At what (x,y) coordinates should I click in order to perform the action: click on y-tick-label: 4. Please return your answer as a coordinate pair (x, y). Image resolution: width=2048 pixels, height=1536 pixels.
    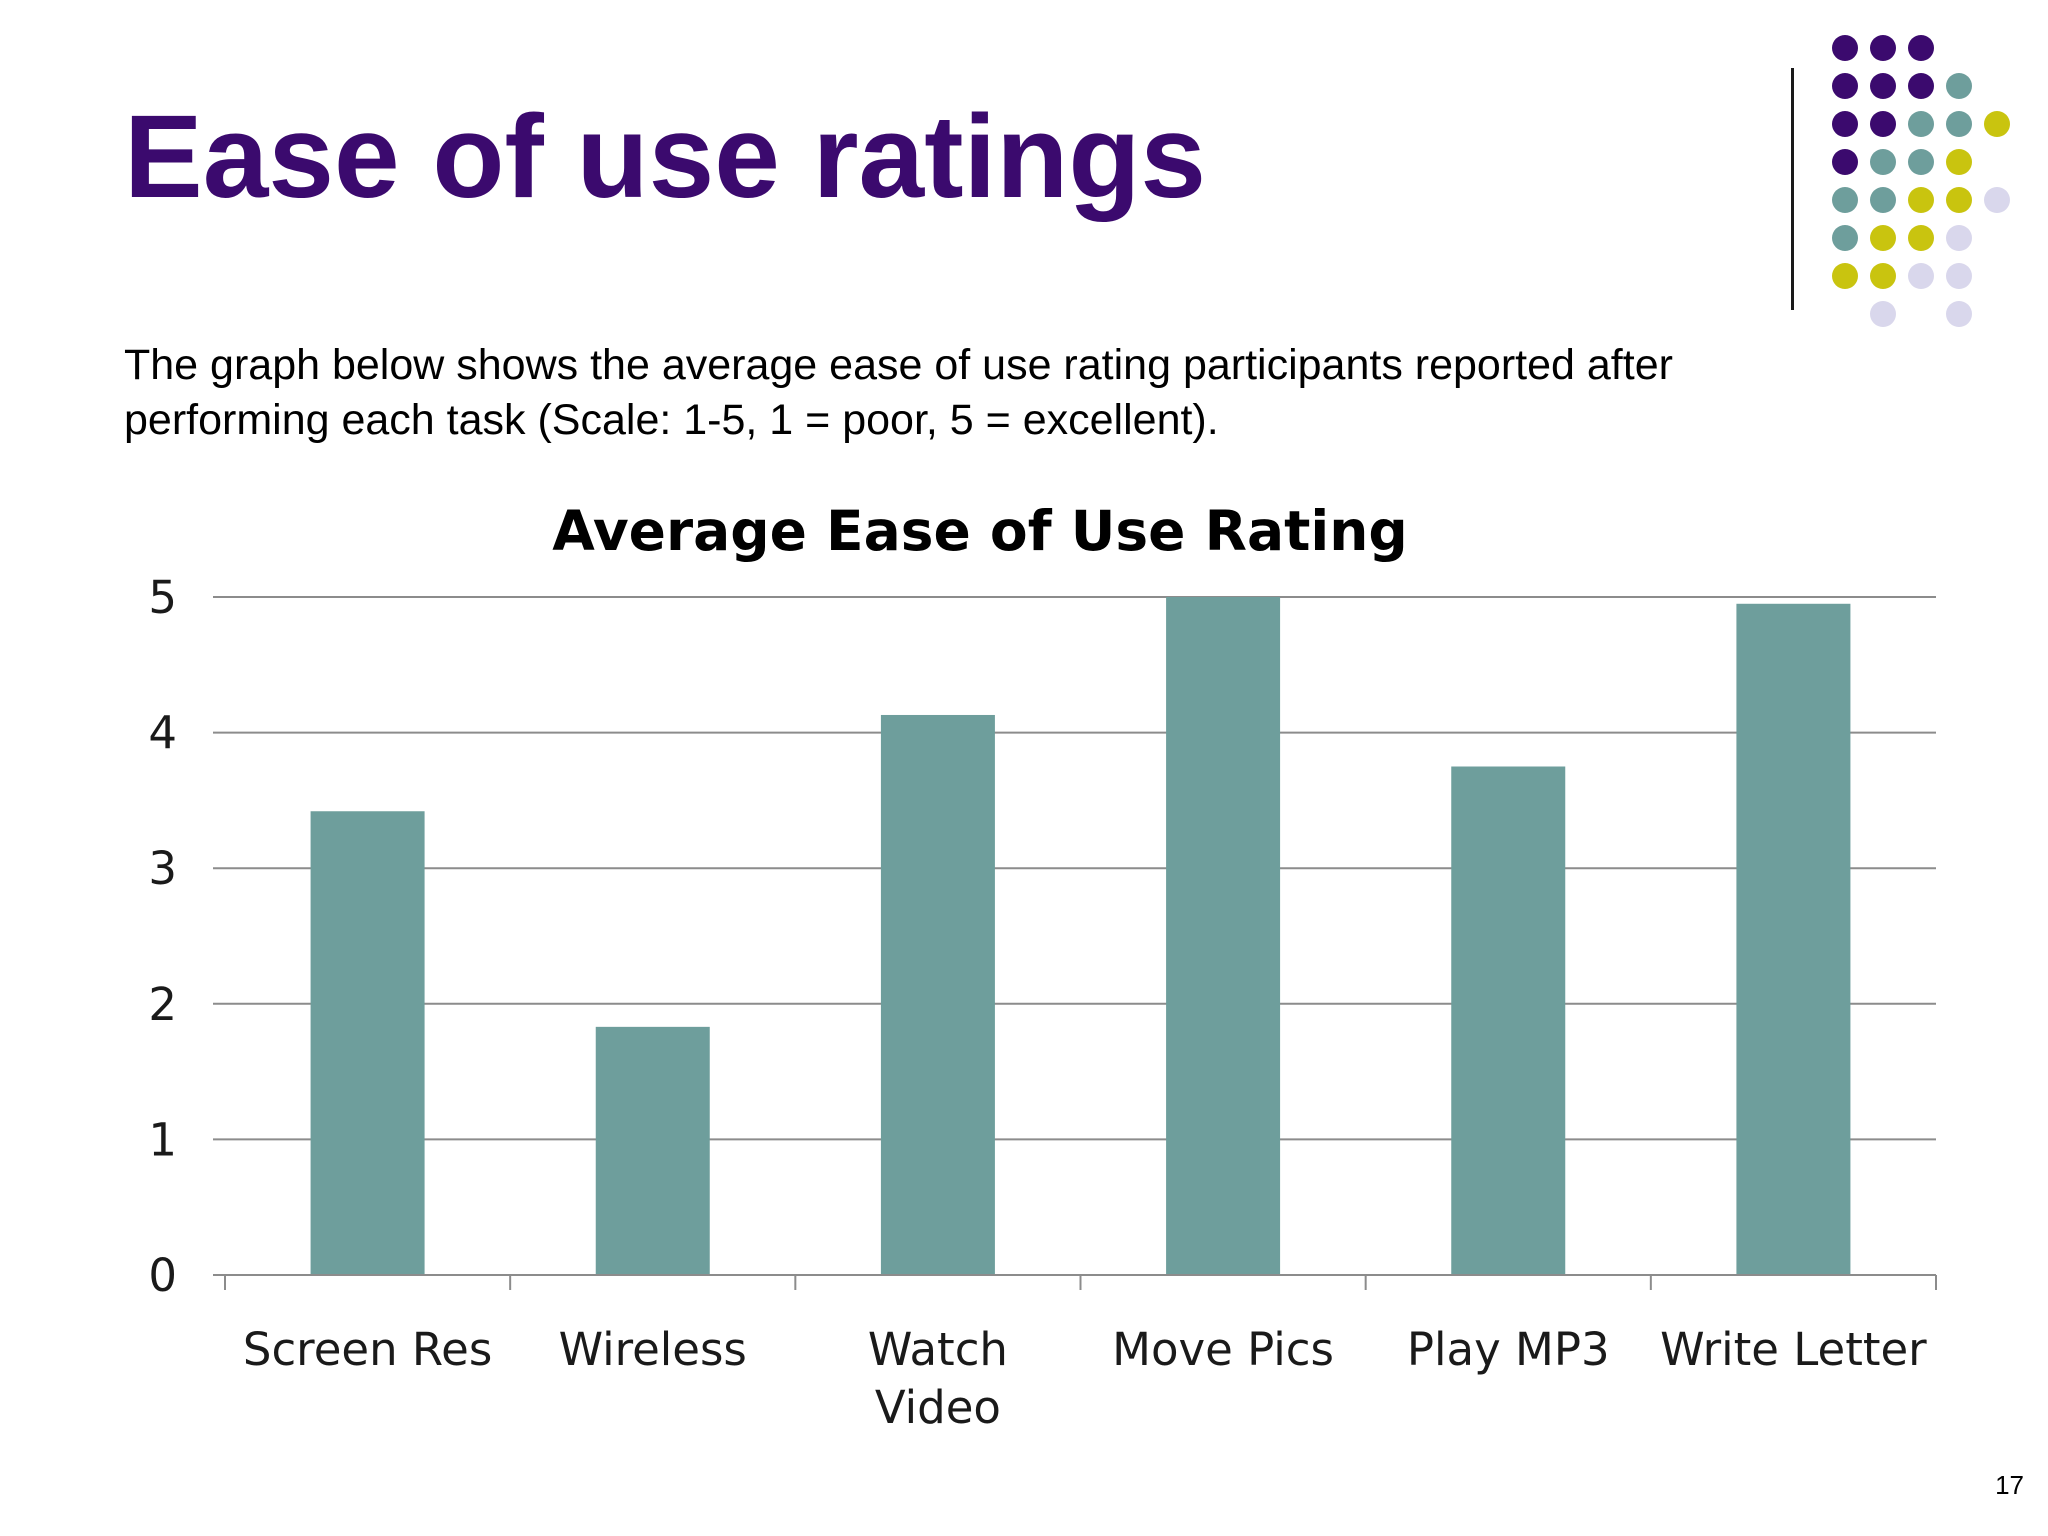
    Looking at the image, I should click on (162, 733).